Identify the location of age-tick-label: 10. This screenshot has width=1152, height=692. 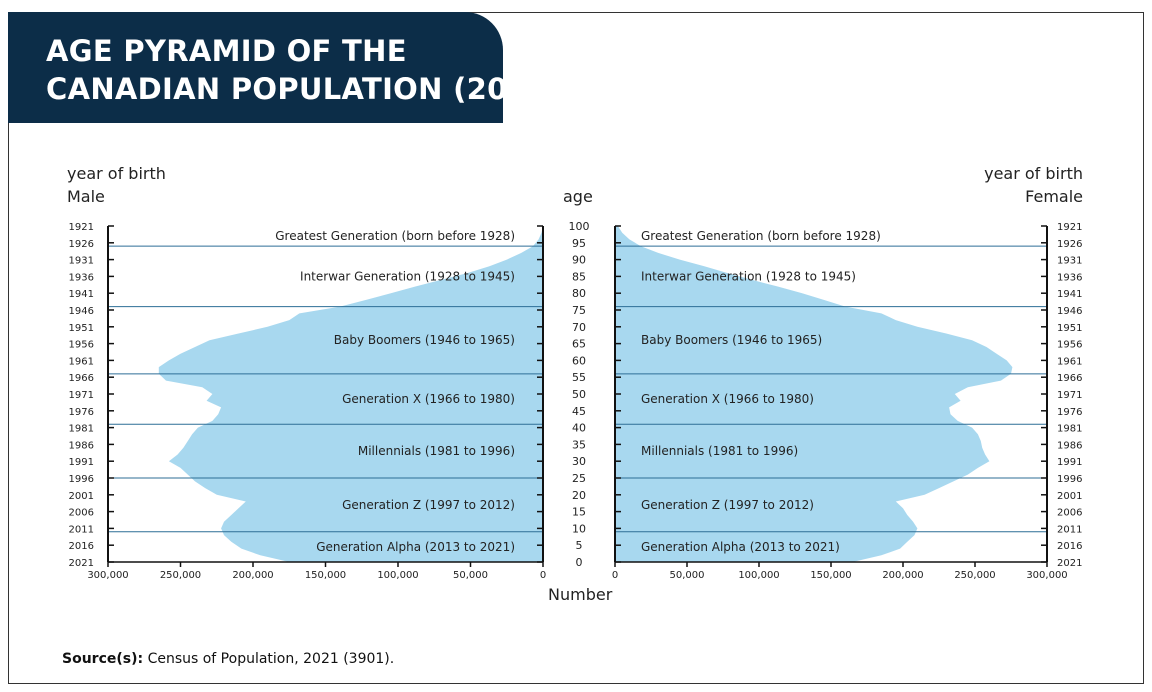
(579, 528).